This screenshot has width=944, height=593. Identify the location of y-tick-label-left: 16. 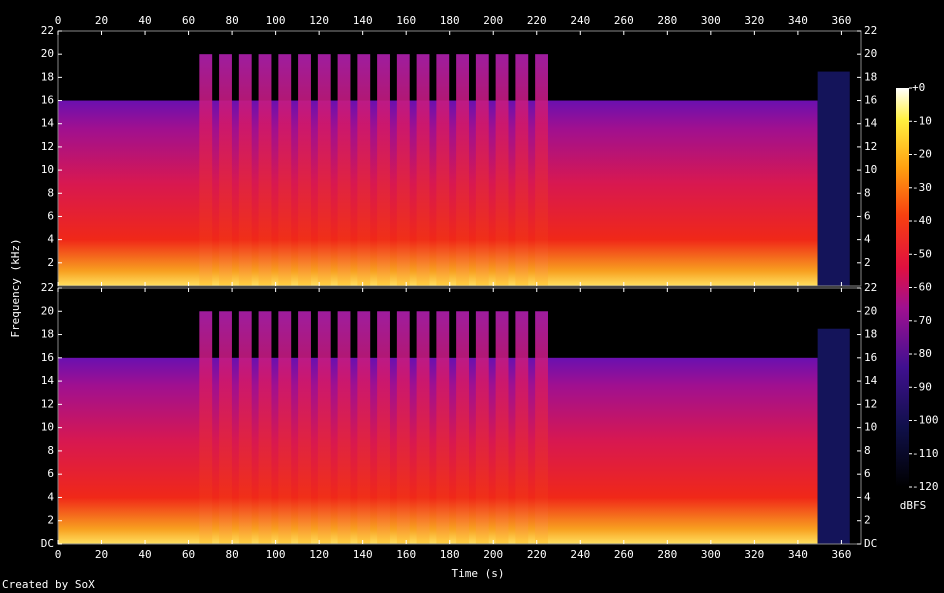
(47, 357).